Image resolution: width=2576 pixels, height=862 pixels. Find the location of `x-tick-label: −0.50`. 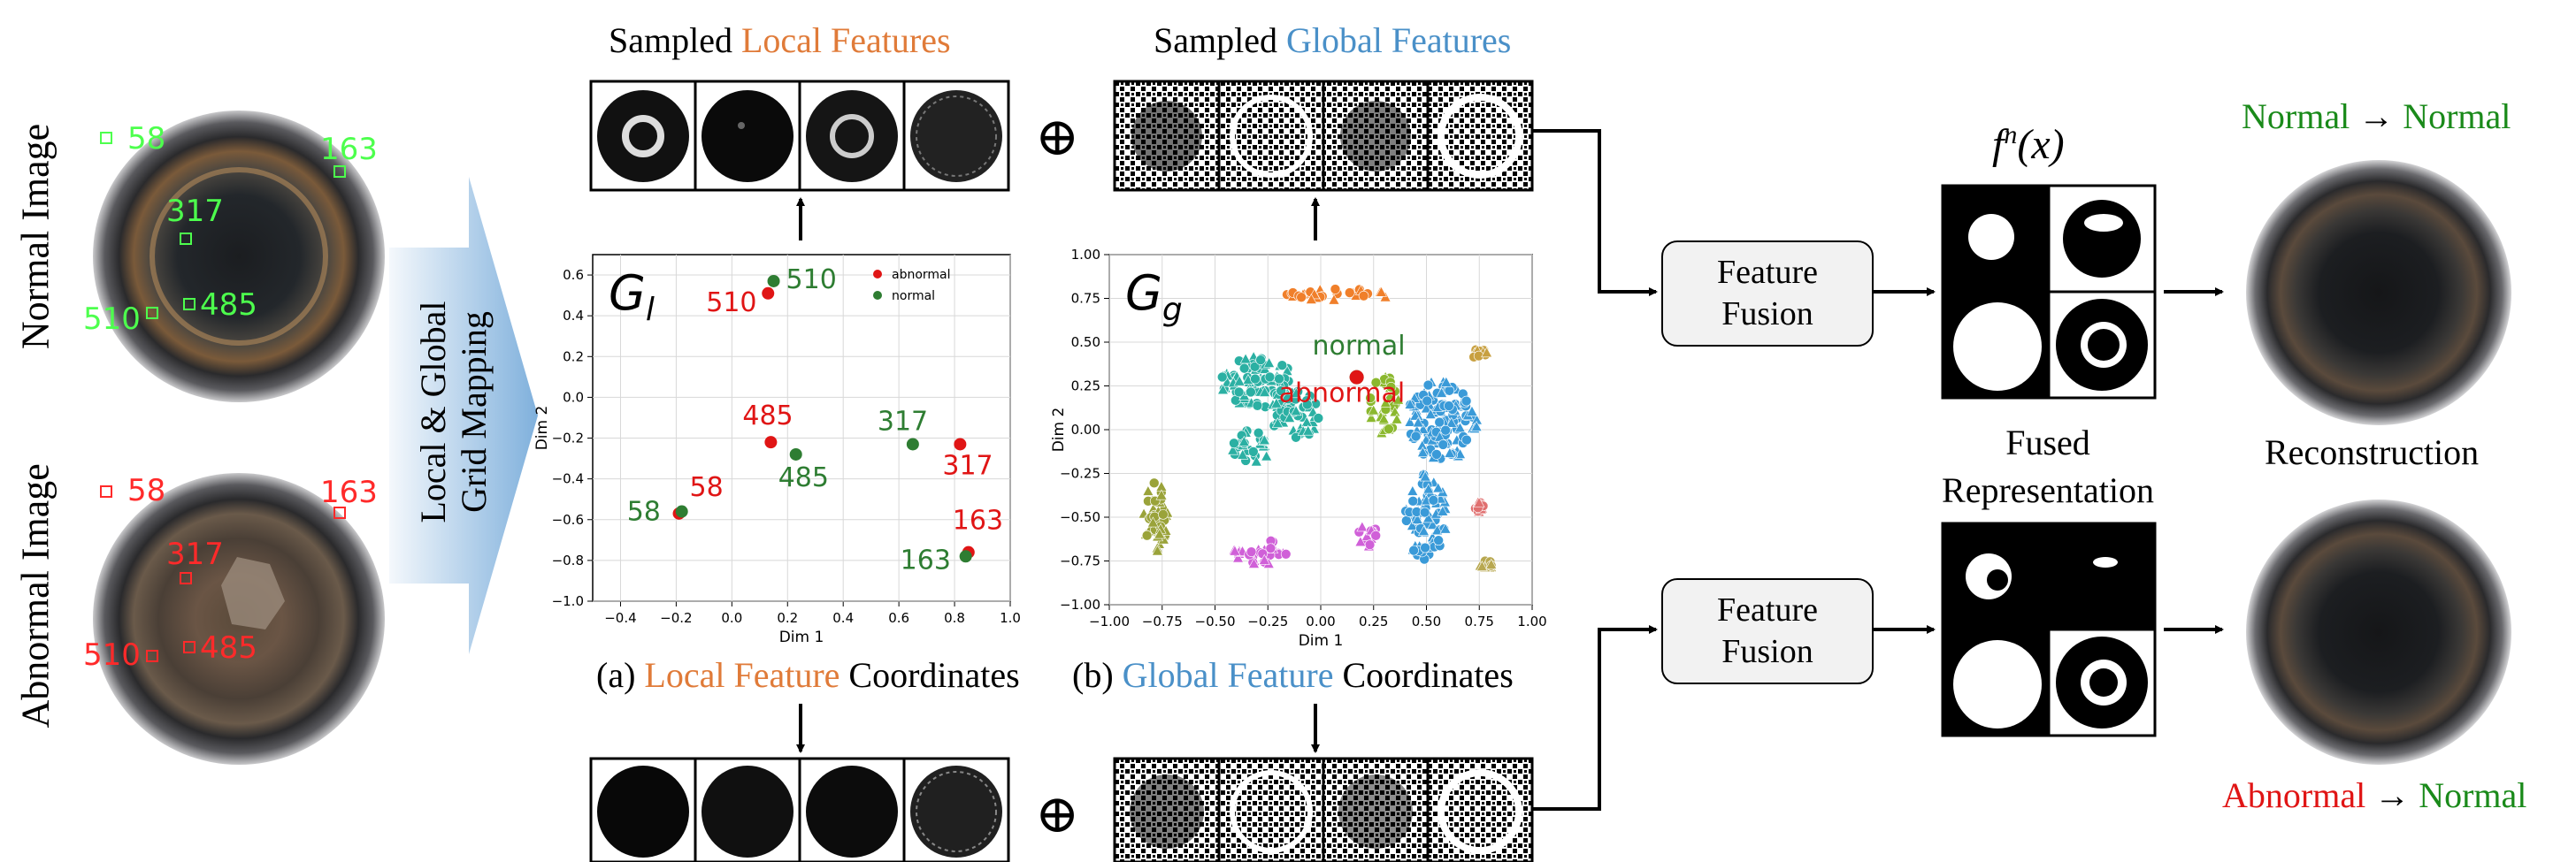

x-tick-label: −0.50 is located at coordinates (1215, 621).